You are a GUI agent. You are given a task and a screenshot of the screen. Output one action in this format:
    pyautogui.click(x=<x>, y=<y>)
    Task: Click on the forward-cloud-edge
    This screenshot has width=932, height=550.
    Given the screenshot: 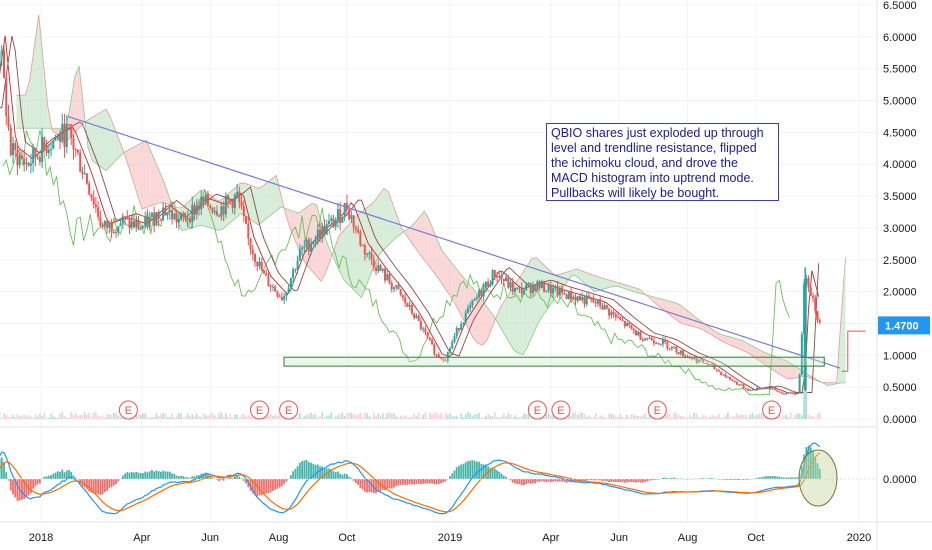 What is the action you would take?
    pyautogui.click(x=853, y=351)
    